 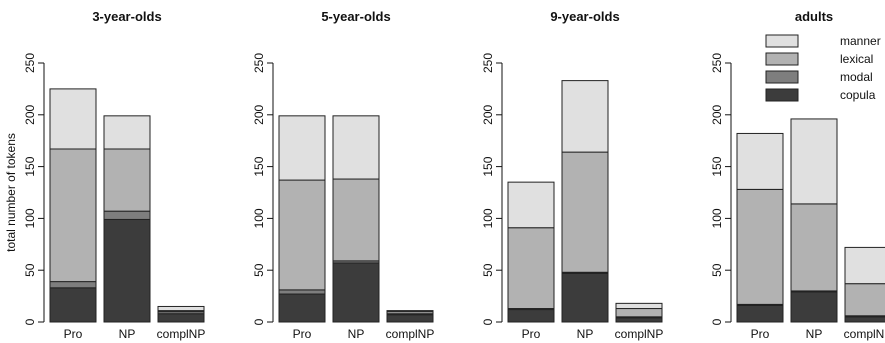 What do you see at coordinates (860, 41) in the screenshot?
I see `legend-label-manner: manner` at bounding box center [860, 41].